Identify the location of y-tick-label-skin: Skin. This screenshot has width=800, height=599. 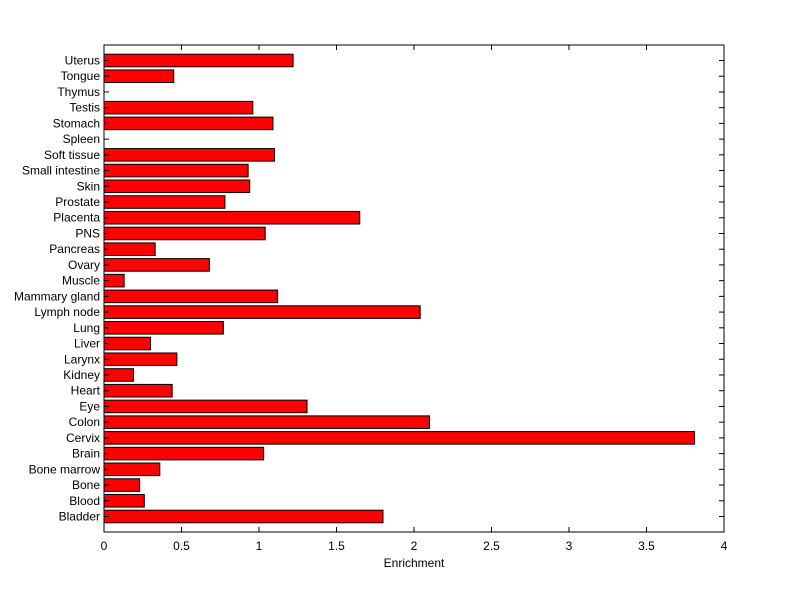
(88, 186).